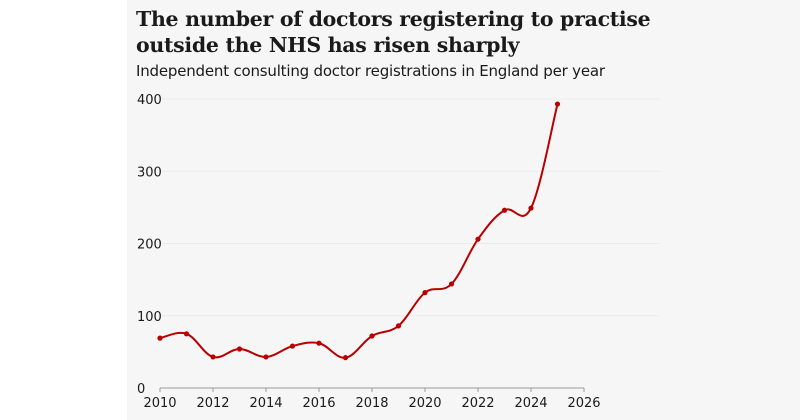 Image resolution: width=800 pixels, height=420 pixels. What do you see at coordinates (265, 403) in the screenshot?
I see `x-tick-label: 2014` at bounding box center [265, 403].